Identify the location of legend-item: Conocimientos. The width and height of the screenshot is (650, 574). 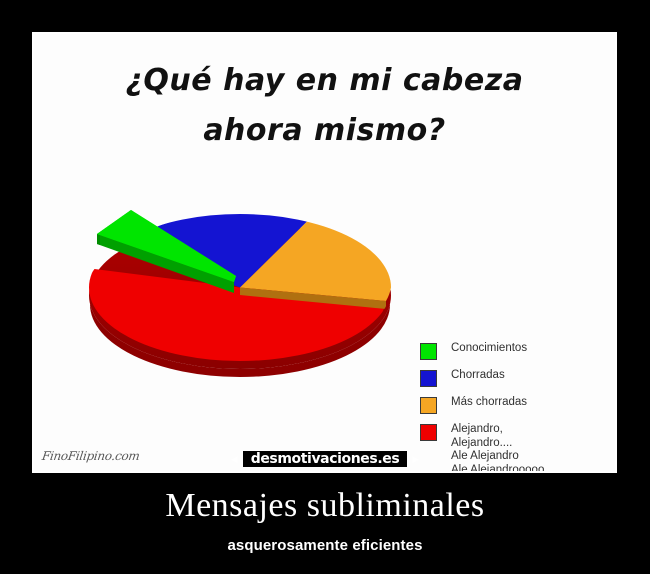
(517, 351).